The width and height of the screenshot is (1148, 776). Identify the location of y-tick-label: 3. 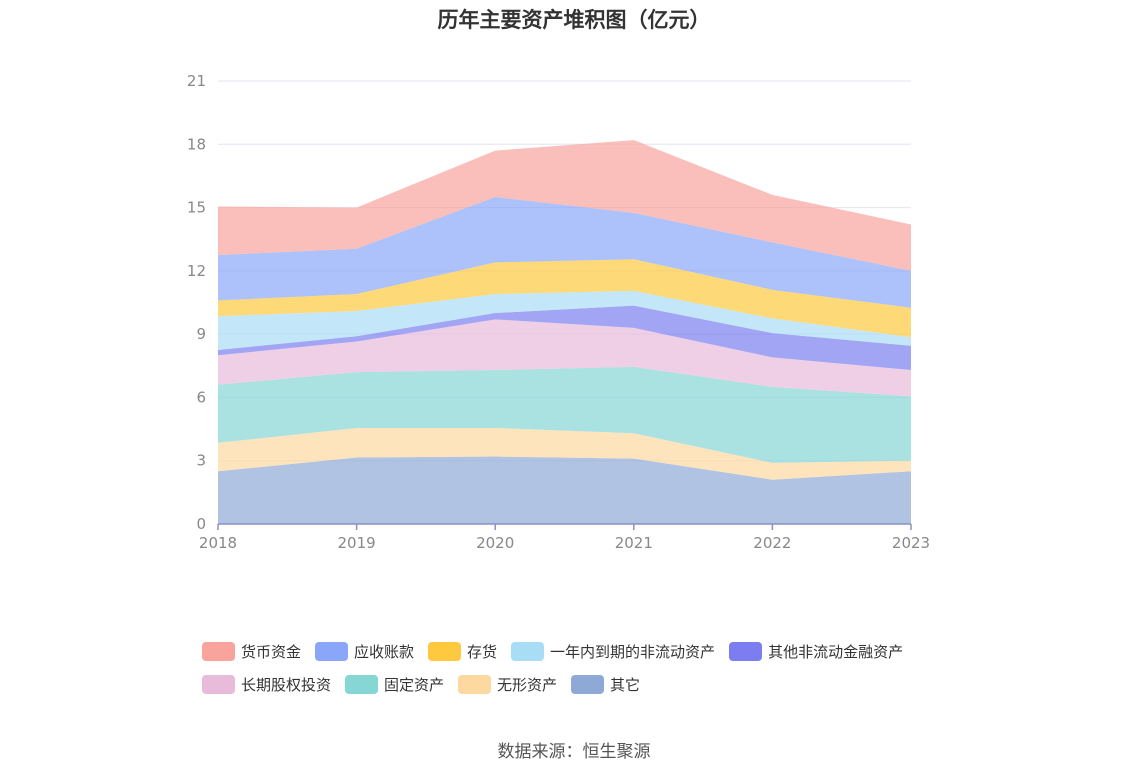
(201, 461).